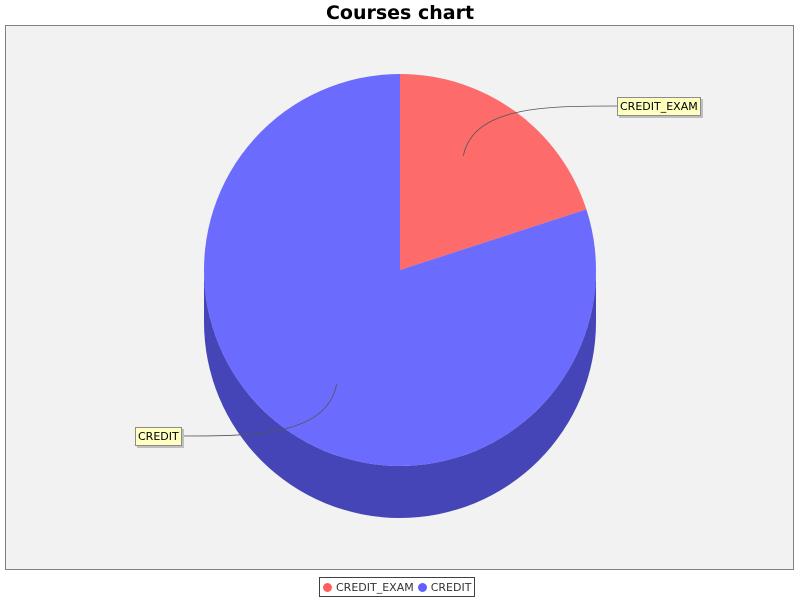 The image size is (800, 600). I want to click on legend: CREDIT_EXAM CREDIT, so click(397, 587).